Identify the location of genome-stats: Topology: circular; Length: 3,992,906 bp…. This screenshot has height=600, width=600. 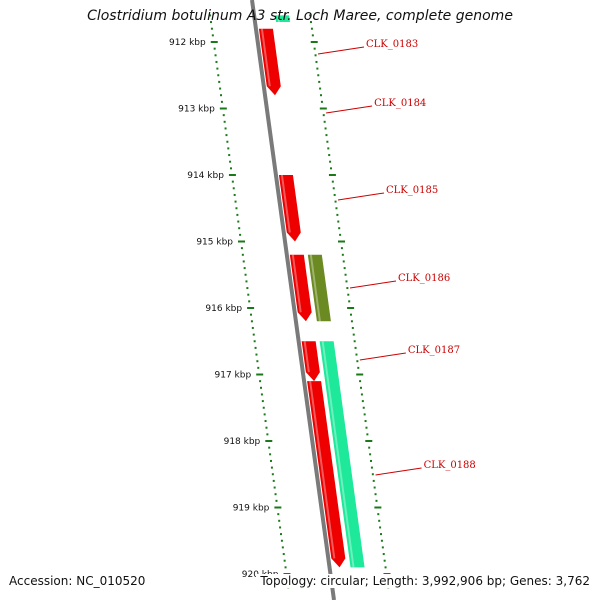
(423, 581).